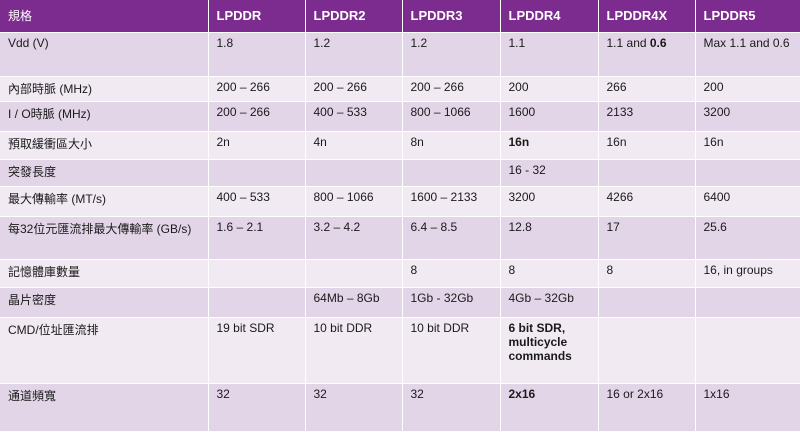  I want to click on cell-lpddr3: 1600 – 2133, so click(451, 201).